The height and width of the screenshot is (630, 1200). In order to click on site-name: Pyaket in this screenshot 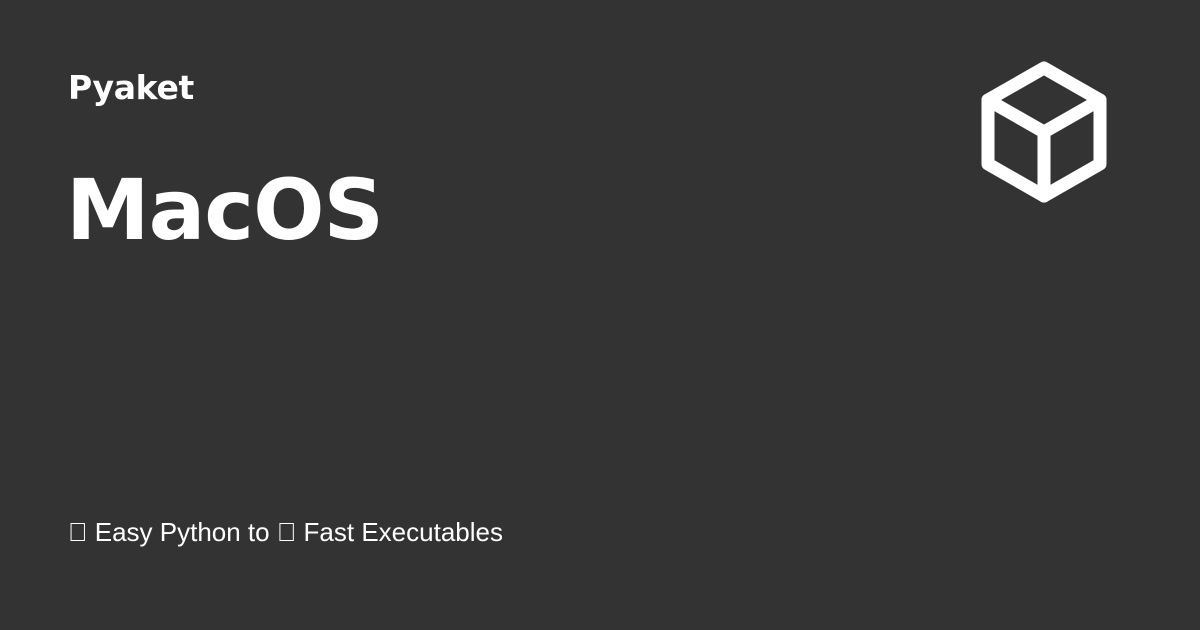, I will do `click(131, 87)`.